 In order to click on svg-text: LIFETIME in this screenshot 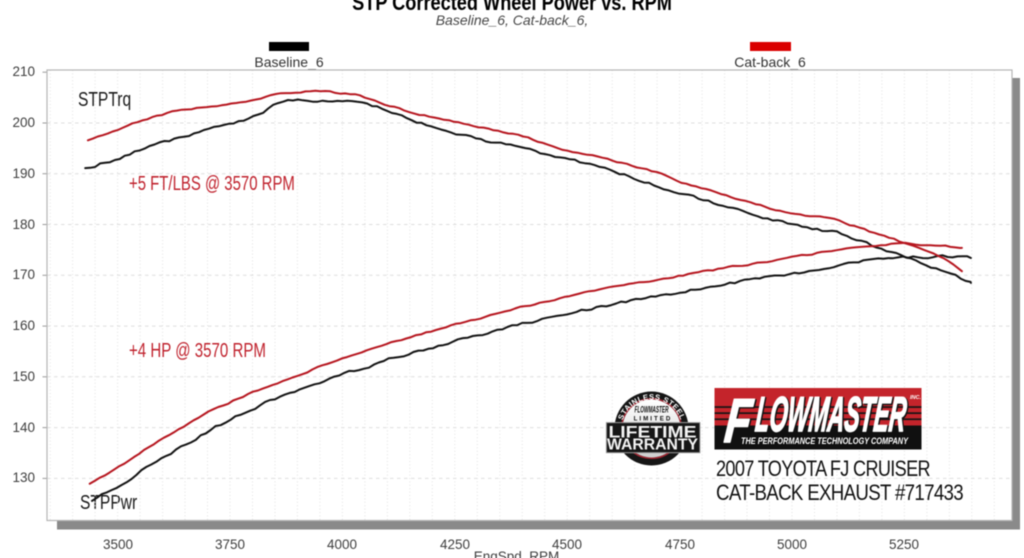, I will do `click(653, 431)`.